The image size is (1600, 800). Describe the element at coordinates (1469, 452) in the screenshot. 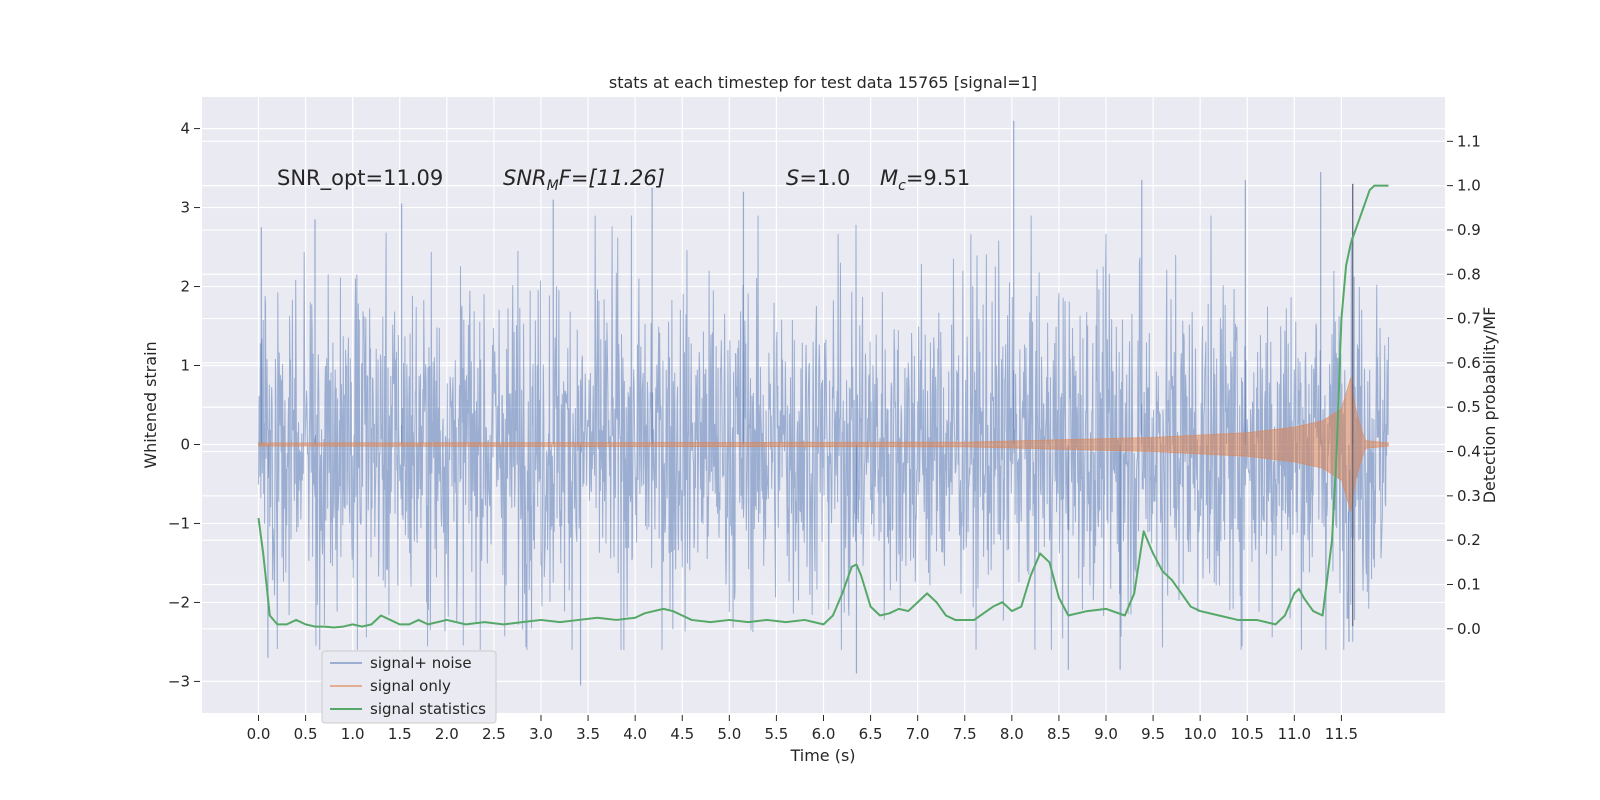

I see `y-right-tick-label: 0.4` at that location.